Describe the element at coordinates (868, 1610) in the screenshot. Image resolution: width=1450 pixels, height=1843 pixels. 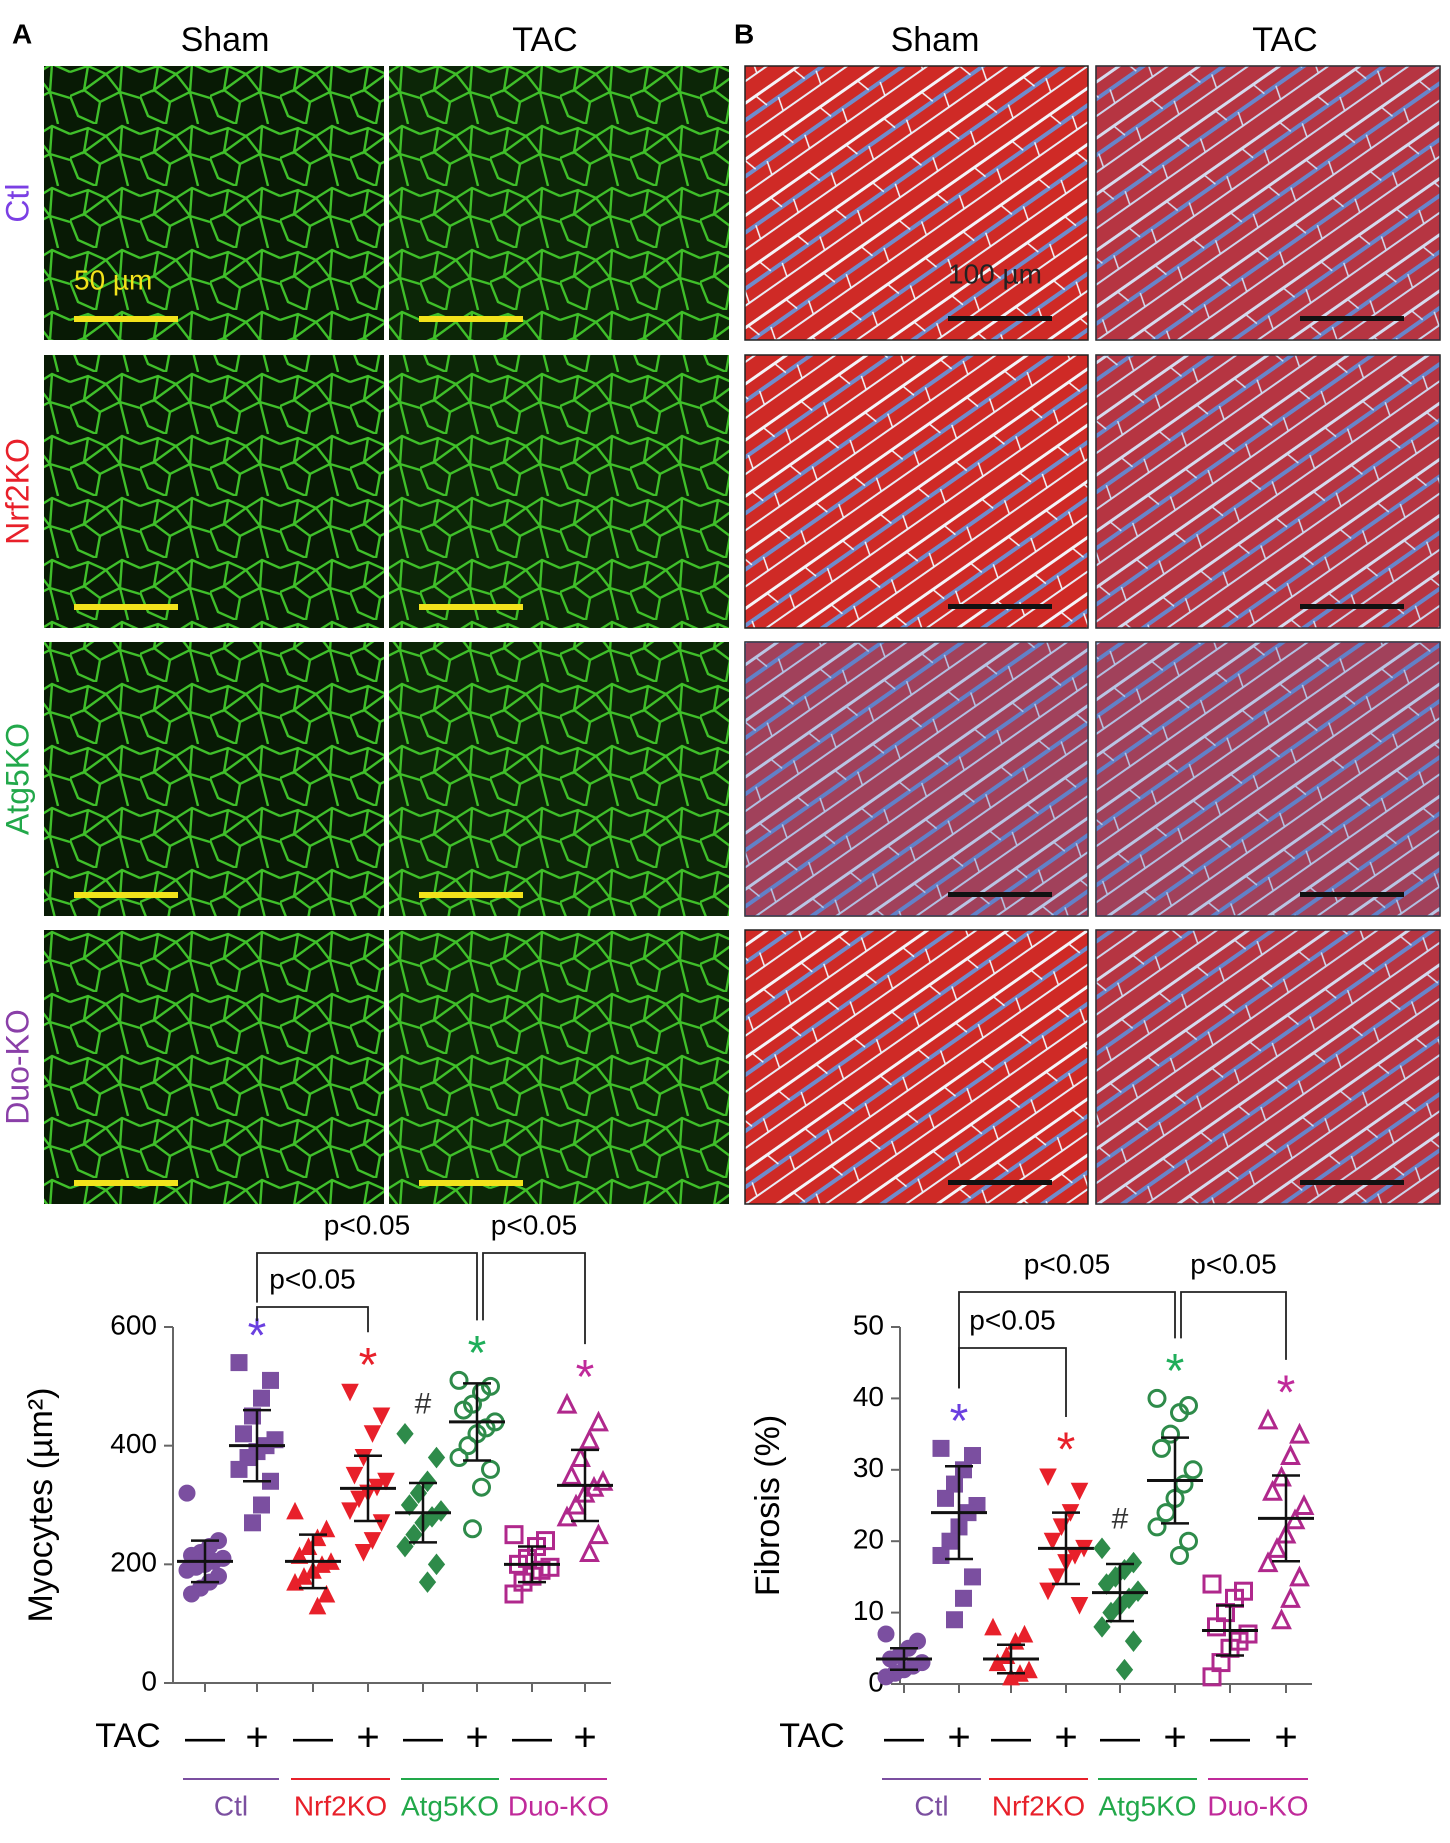
I see `y-tick-label: 10` at that location.